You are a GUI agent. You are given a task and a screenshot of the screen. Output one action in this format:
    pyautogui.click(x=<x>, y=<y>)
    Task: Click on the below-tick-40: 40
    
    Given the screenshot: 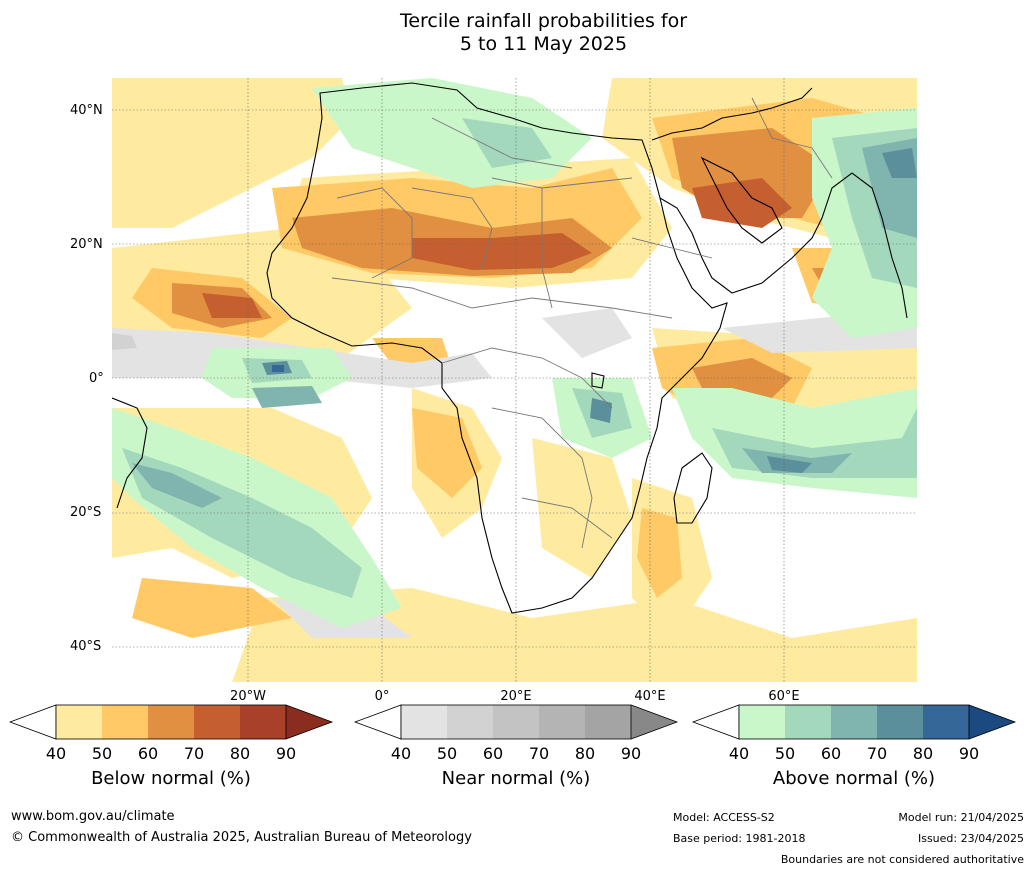 What is the action you would take?
    pyautogui.click(x=56, y=753)
    